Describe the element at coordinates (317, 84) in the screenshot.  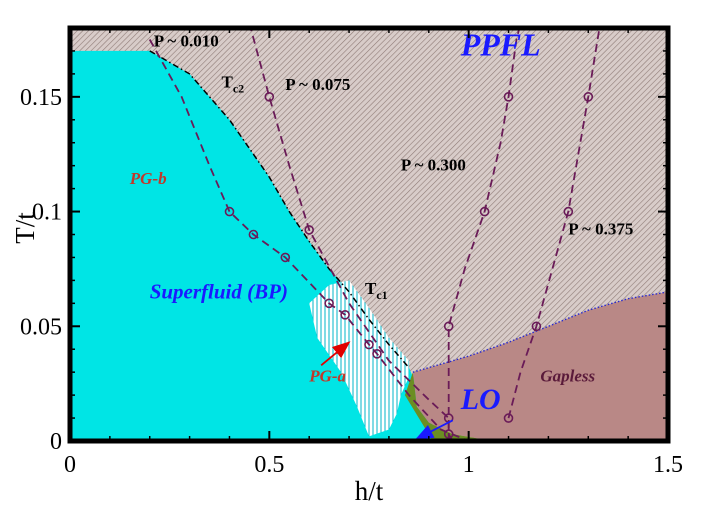
I see `annotation-p075: P ~ 0.075` at that location.